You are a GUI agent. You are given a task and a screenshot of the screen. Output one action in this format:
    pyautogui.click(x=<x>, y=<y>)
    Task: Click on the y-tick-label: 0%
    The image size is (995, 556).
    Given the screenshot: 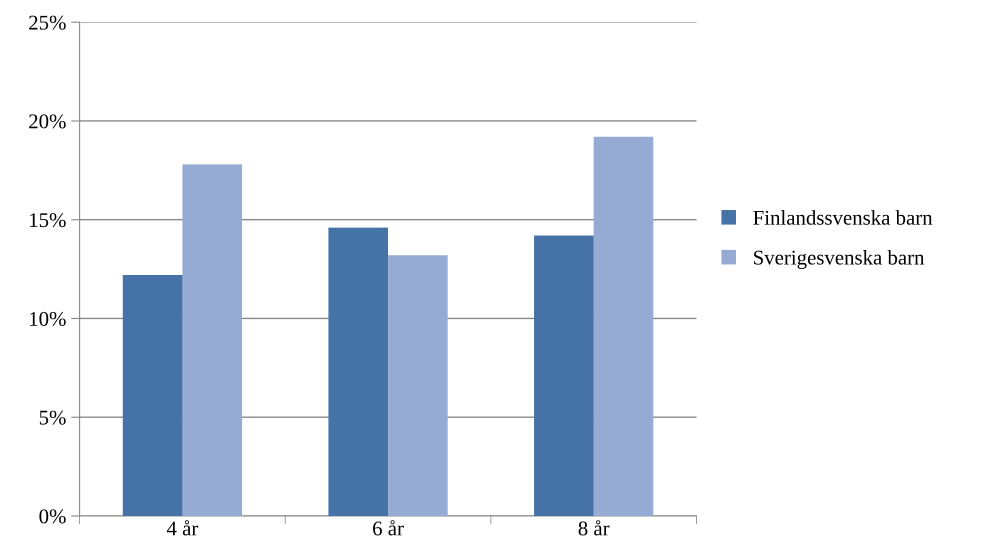 What is the action you would take?
    pyautogui.click(x=52, y=516)
    